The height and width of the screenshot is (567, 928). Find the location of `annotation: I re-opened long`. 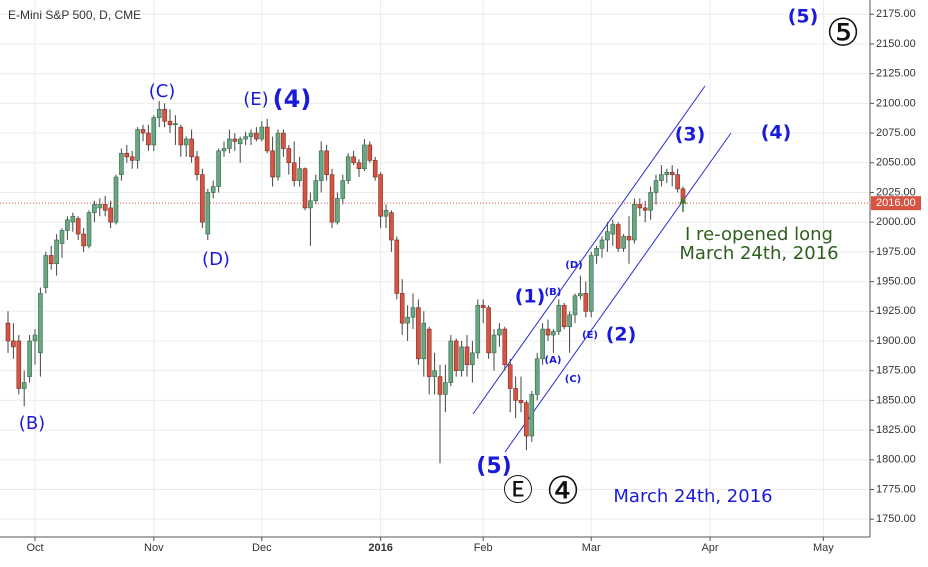

annotation: I re-opened long is located at coordinates (759, 234).